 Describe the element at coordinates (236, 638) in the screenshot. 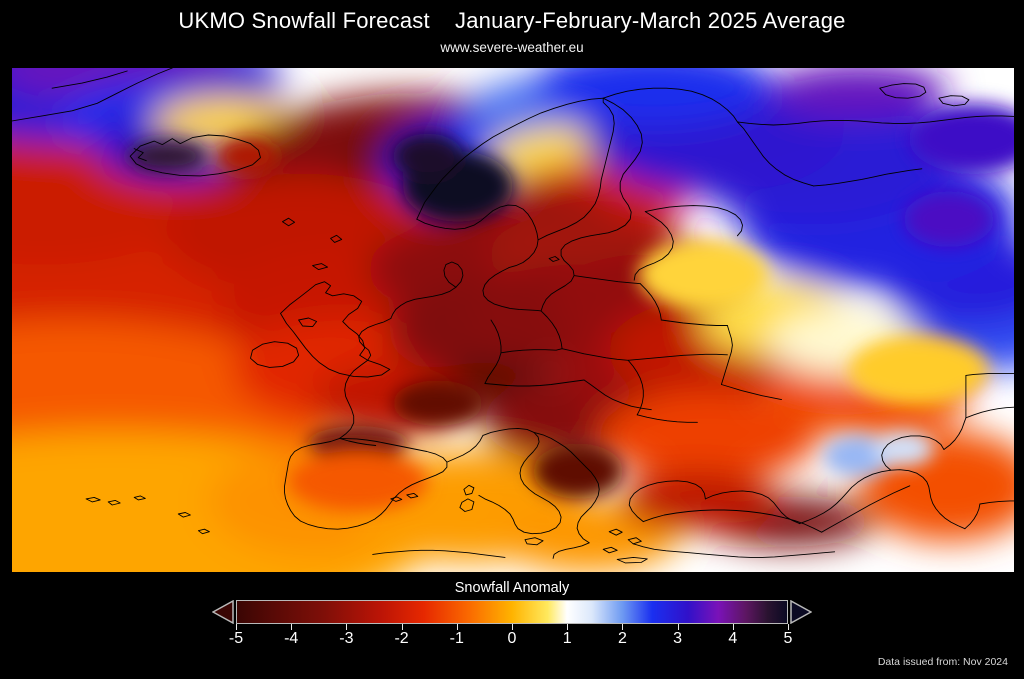

I see `colorbar-tick-label: -5` at that location.